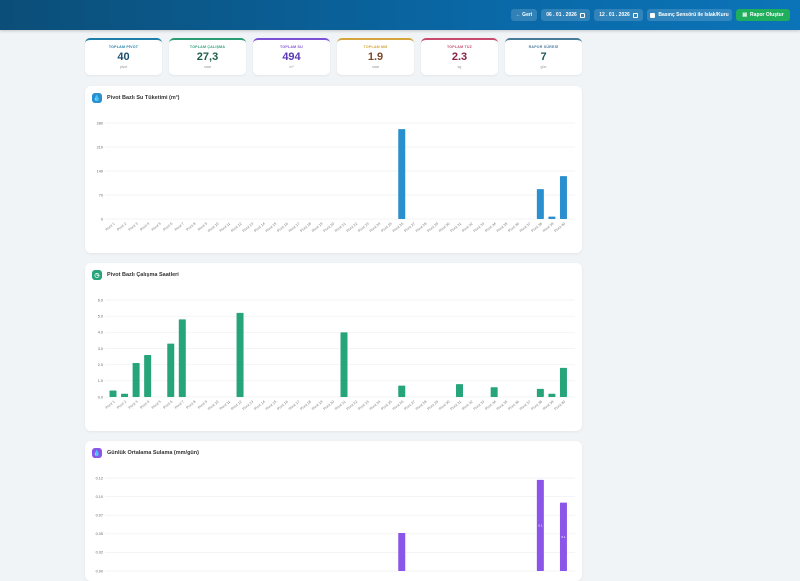 This screenshot has height=581, width=800. I want to click on stat-title: TOPLAM ÇALIŞMA, so click(207, 47).